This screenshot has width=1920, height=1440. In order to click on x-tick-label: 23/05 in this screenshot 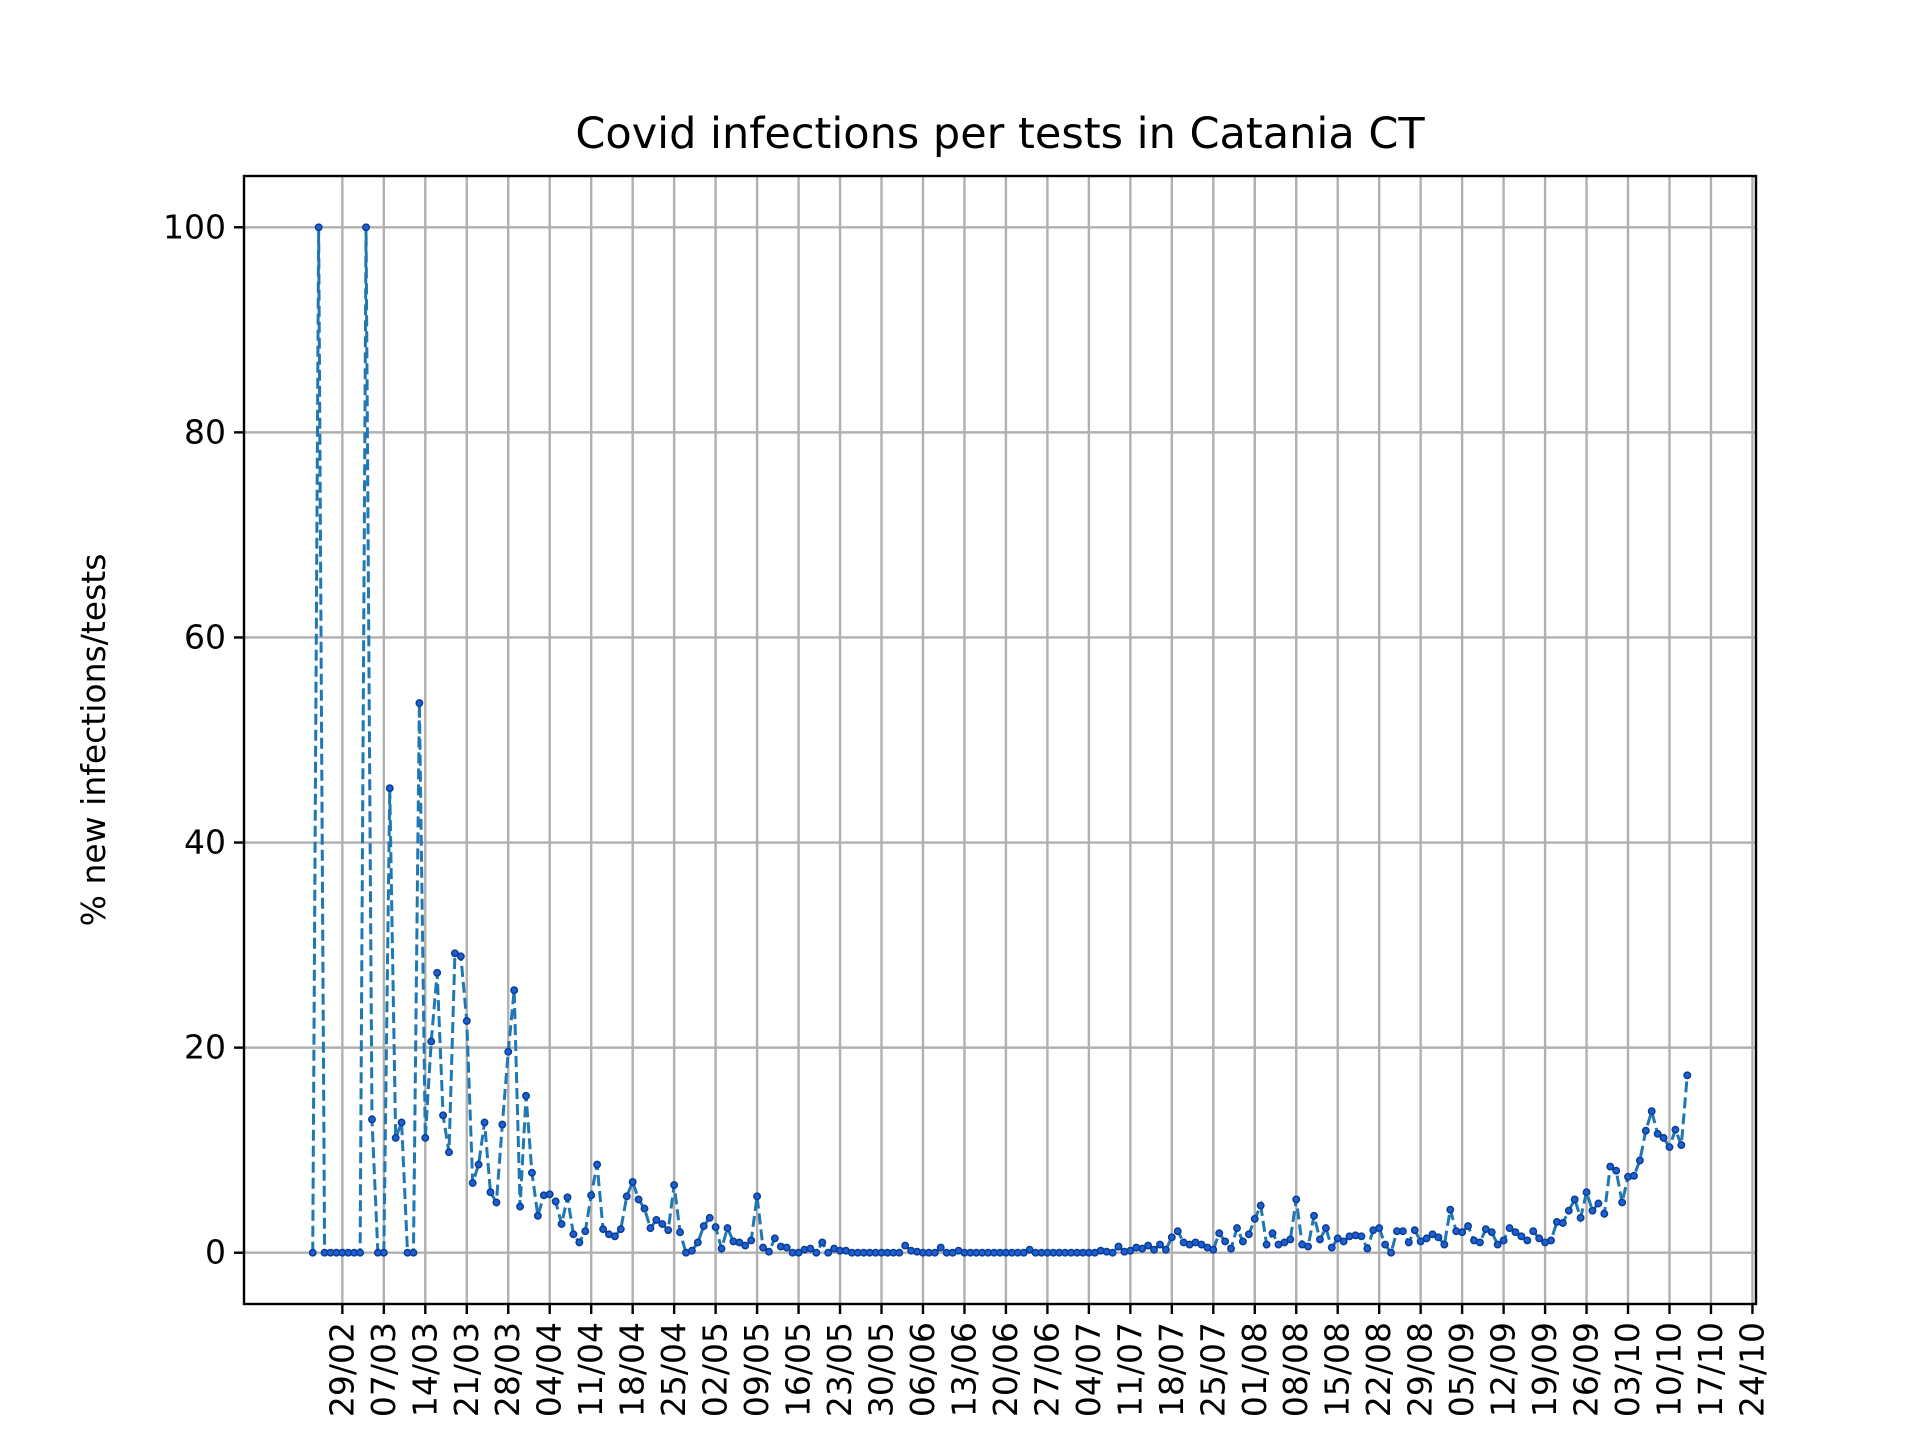, I will do `click(839, 1369)`.